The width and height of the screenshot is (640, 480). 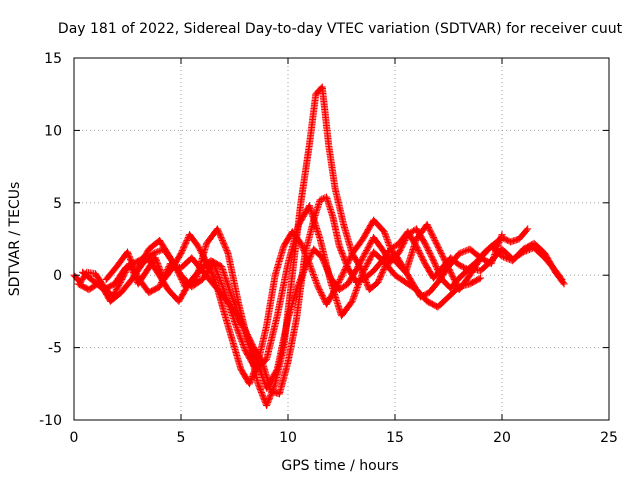 What do you see at coordinates (53, 59) in the screenshot?
I see `y-tick-label: 15` at bounding box center [53, 59].